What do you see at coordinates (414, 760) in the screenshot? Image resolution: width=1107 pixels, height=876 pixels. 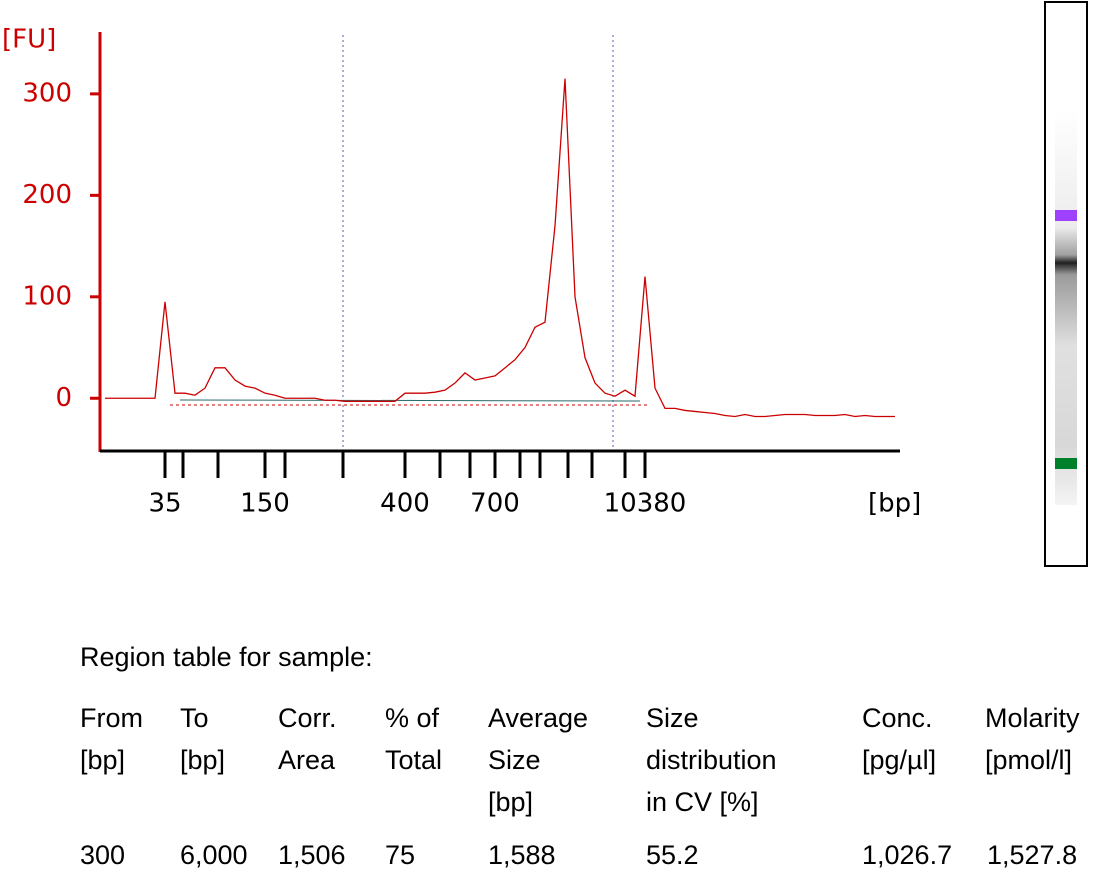 I see `header-cell: Total` at bounding box center [414, 760].